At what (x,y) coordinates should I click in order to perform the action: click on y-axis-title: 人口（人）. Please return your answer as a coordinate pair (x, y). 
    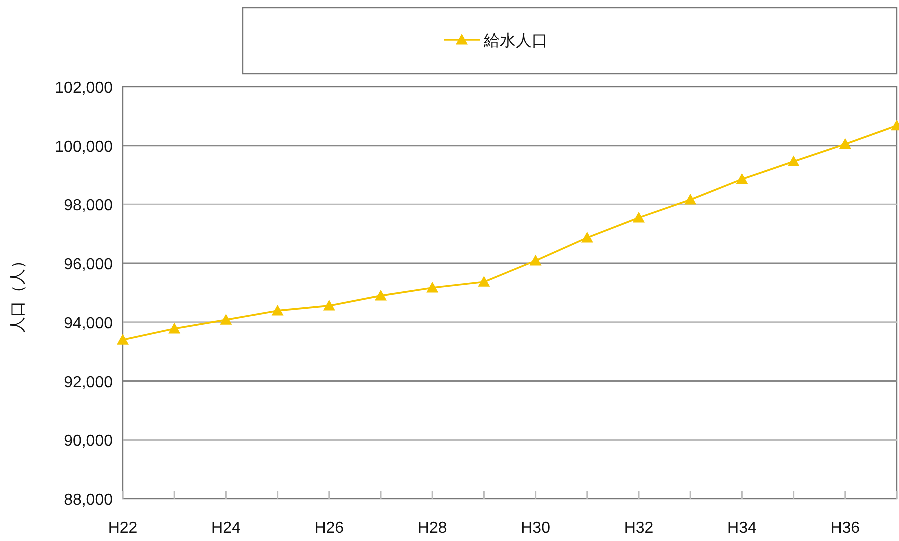
    Looking at the image, I should click on (18, 293).